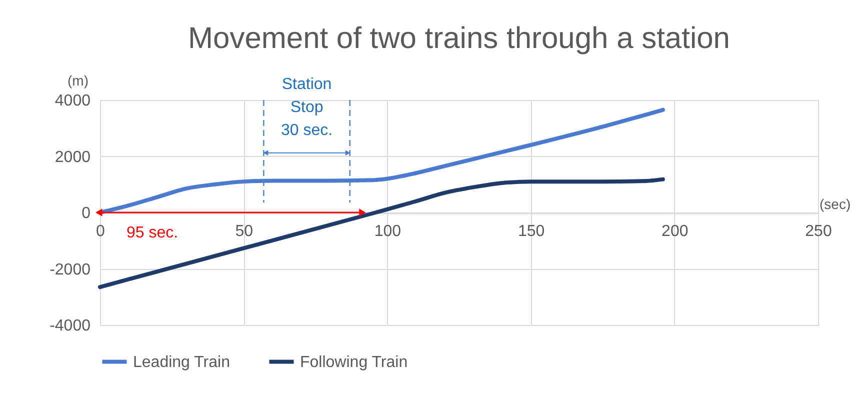 The height and width of the screenshot is (404, 864). Describe the element at coordinates (101, 231) in the screenshot. I see `x-tick-label: 0` at that location.